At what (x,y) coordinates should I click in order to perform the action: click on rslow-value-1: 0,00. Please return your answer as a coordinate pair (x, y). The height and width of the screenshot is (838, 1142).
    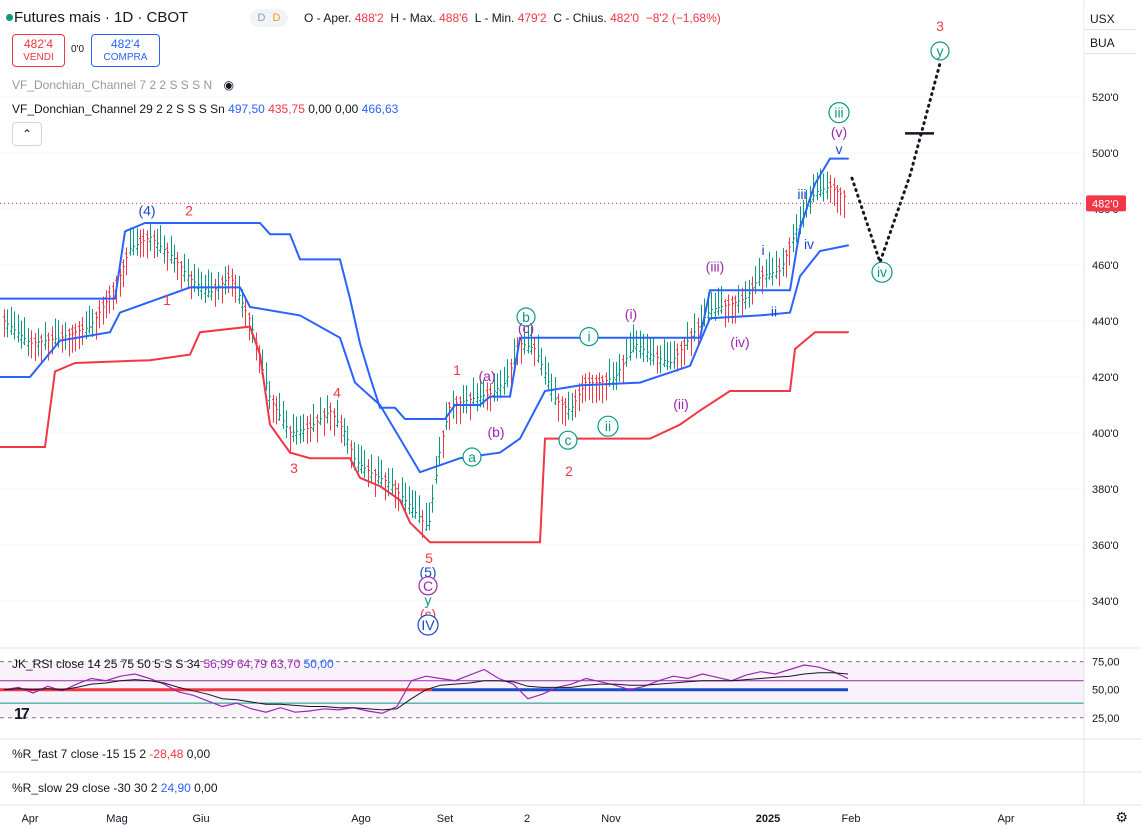
    Looking at the image, I should click on (204, 788).